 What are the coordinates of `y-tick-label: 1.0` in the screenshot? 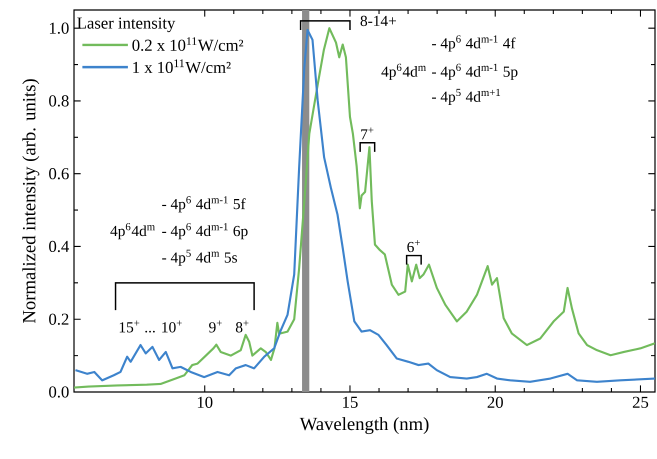 It's located at (59, 28).